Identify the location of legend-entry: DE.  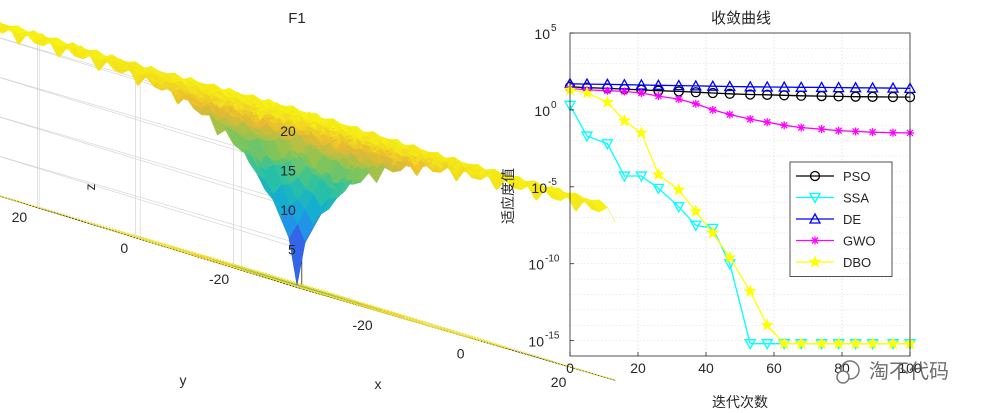
(828, 219).